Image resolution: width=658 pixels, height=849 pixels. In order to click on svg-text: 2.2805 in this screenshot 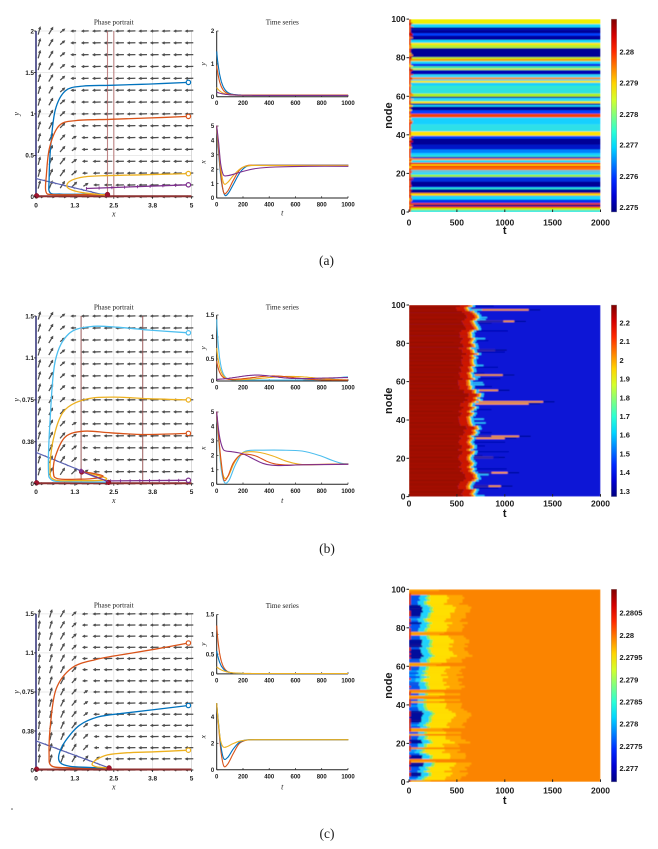, I will do `click(631, 613)`.